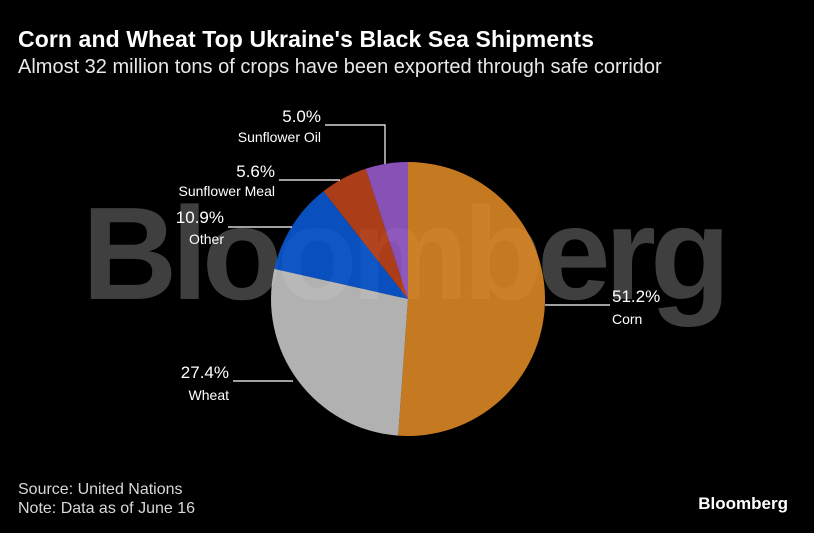 This screenshot has height=533, width=814. What do you see at coordinates (301, 116) in the screenshot?
I see `data-label-sunflower-oil: 5.0%` at bounding box center [301, 116].